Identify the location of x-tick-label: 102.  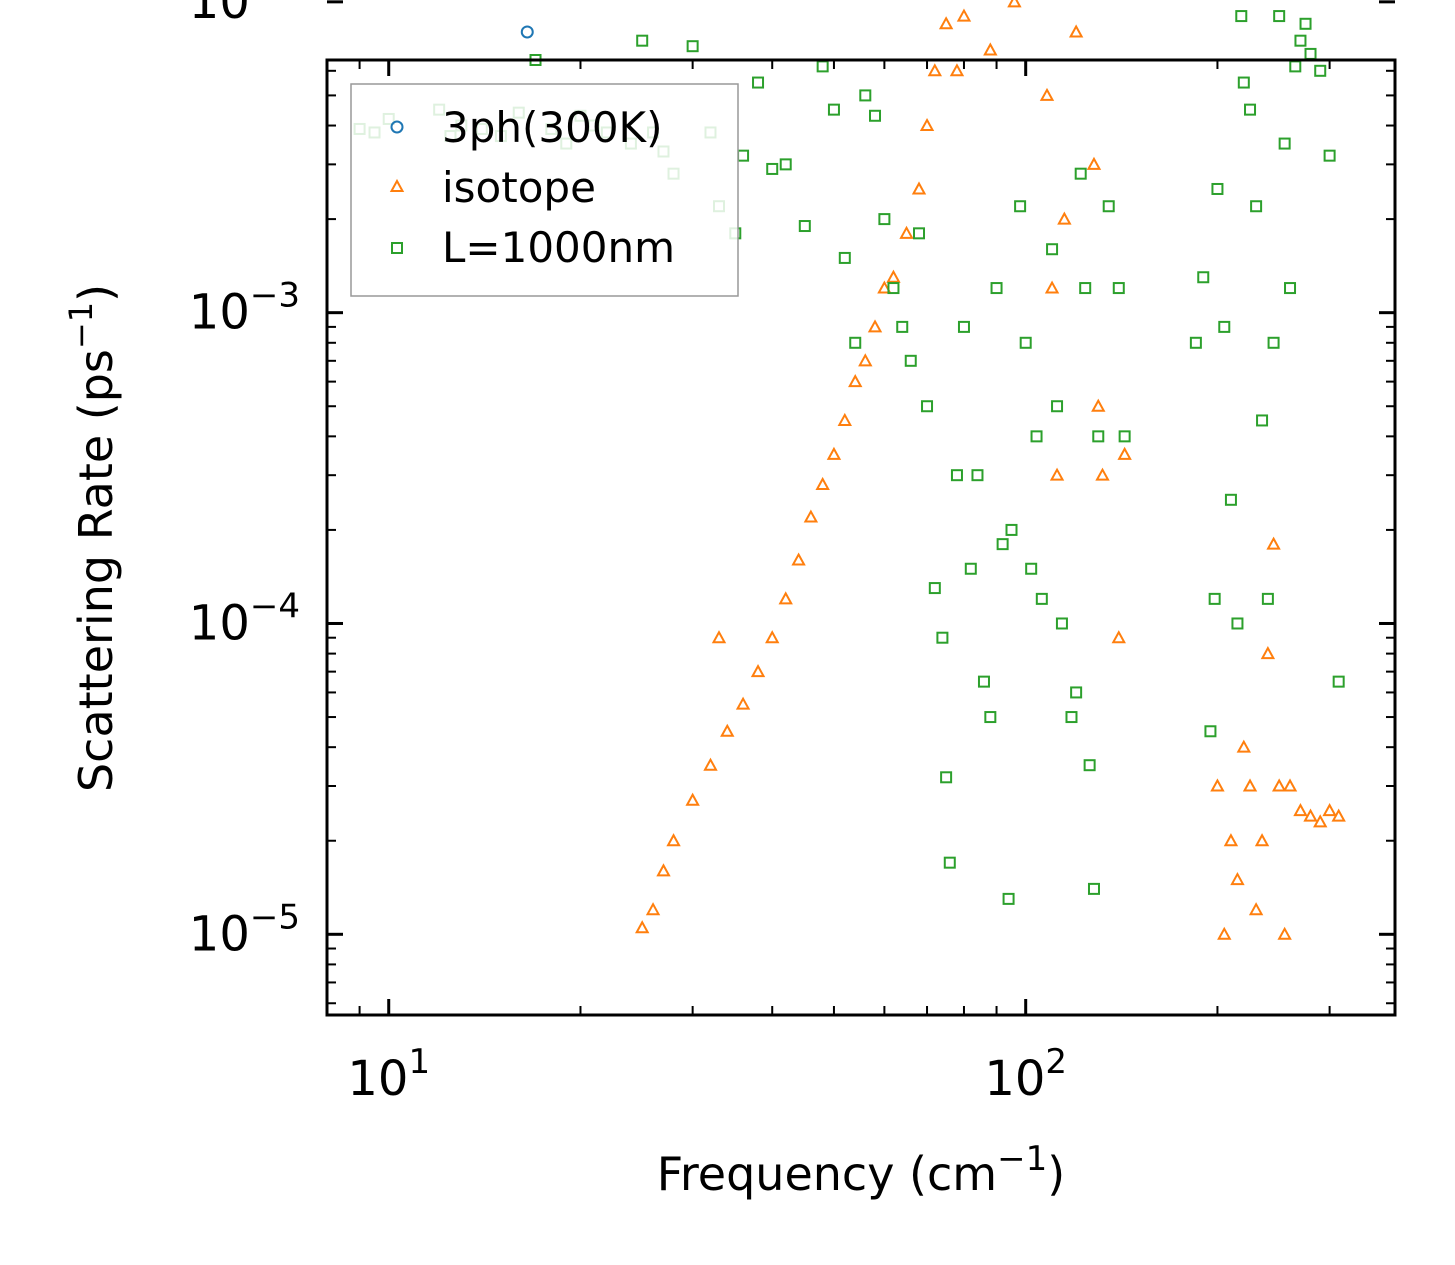
(1025, 1074).